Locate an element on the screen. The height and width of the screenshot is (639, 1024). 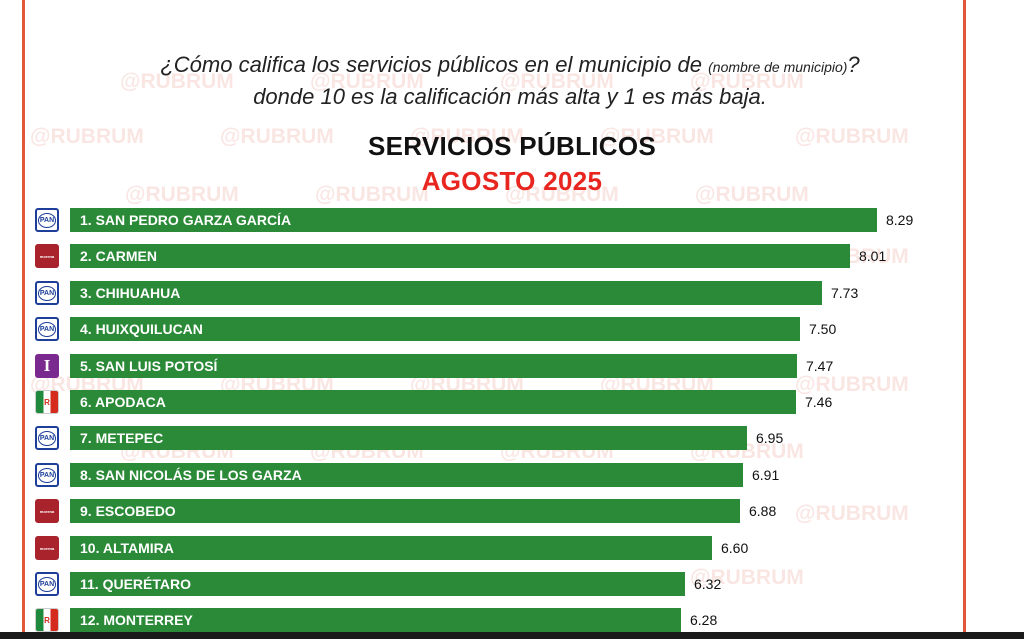
bar-category-label: 12. MONTERREY is located at coordinates (136, 620).